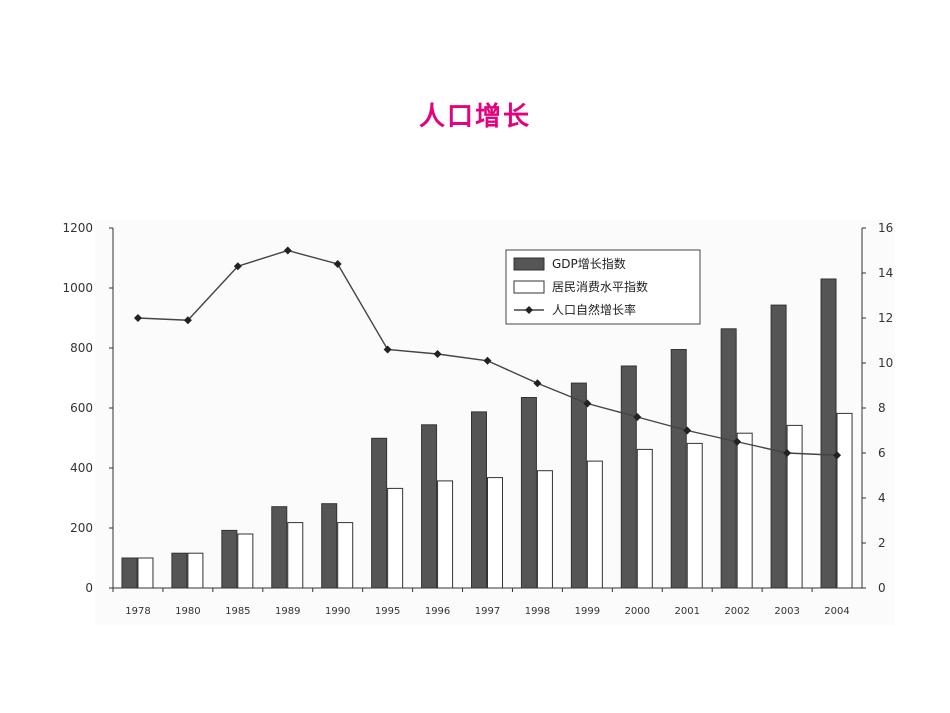 The width and height of the screenshot is (950, 713). What do you see at coordinates (736, 611) in the screenshot?
I see `x-tick-label-2002: 2002` at bounding box center [736, 611].